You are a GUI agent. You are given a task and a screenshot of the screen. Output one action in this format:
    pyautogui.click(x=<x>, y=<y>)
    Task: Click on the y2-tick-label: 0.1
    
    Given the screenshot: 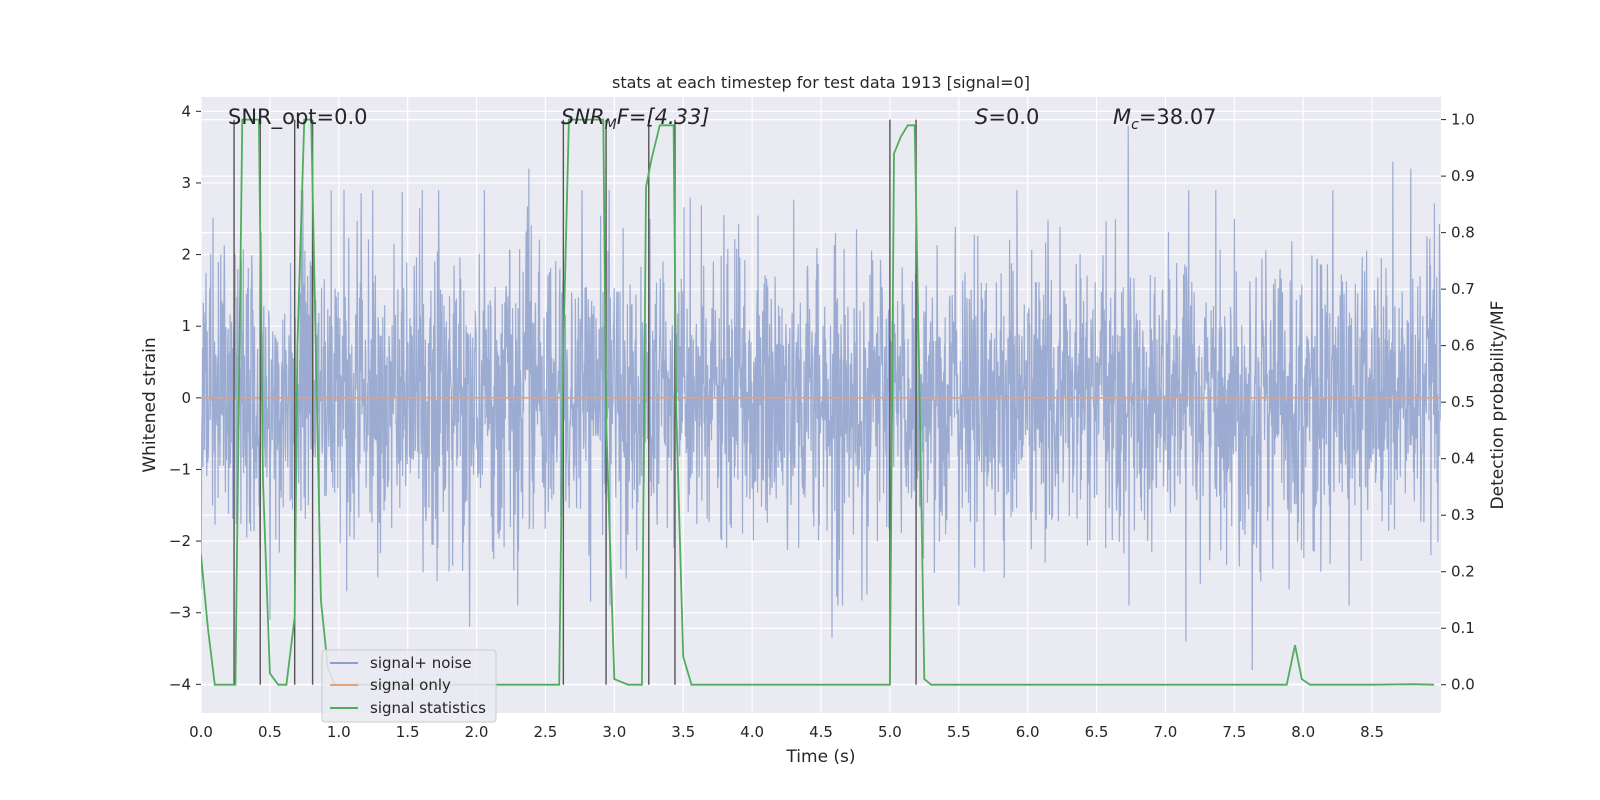 What is the action you would take?
    pyautogui.click(x=1463, y=628)
    